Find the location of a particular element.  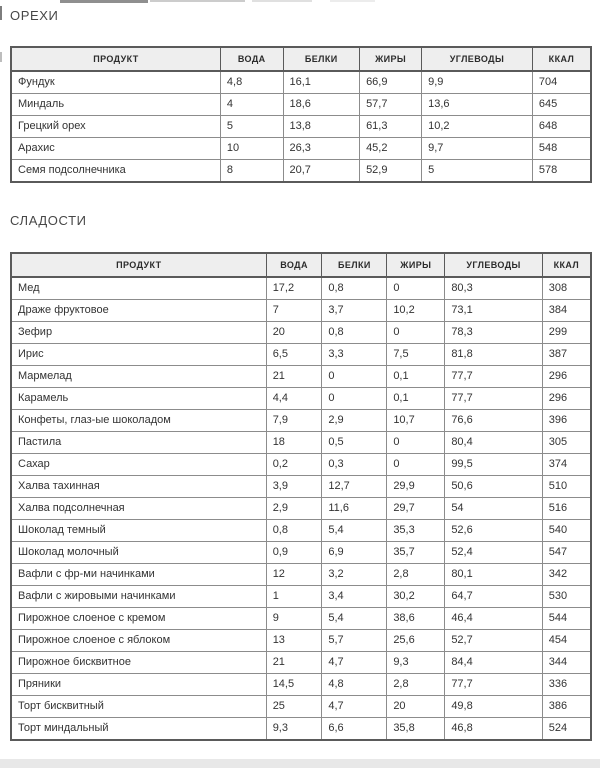

product-cell: Пирожное бисквитное is located at coordinates (138, 662).